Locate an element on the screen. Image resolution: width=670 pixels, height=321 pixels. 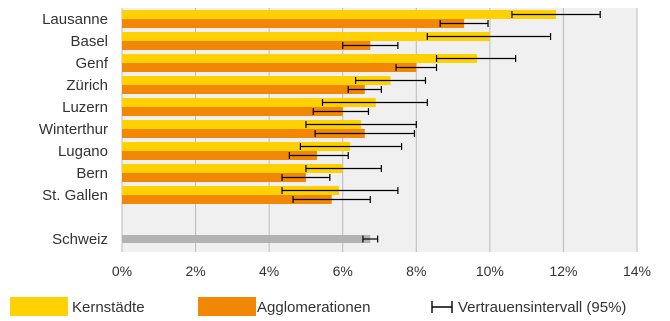
bar-total is located at coordinates (246, 239).